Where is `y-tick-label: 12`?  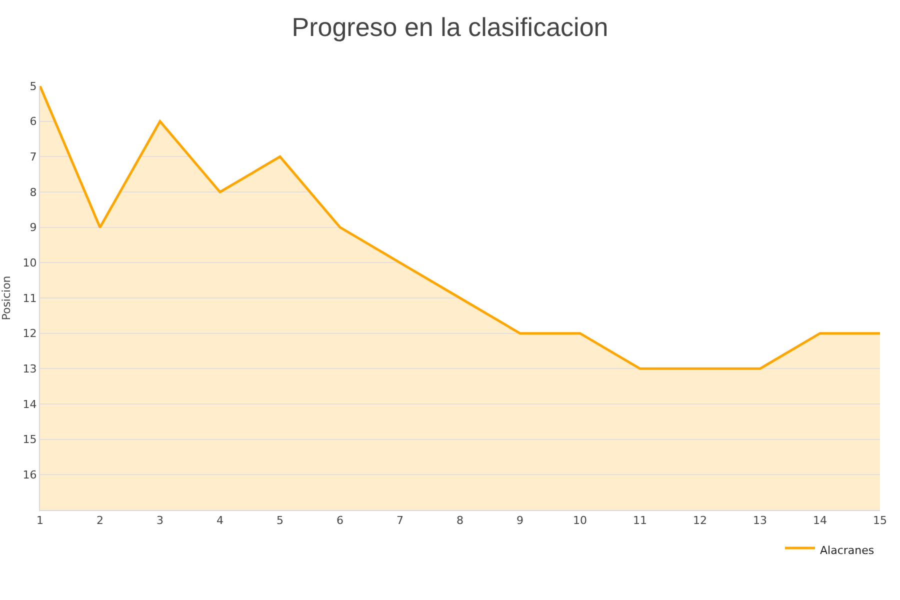
y-tick-label: 12 is located at coordinates (29, 333).